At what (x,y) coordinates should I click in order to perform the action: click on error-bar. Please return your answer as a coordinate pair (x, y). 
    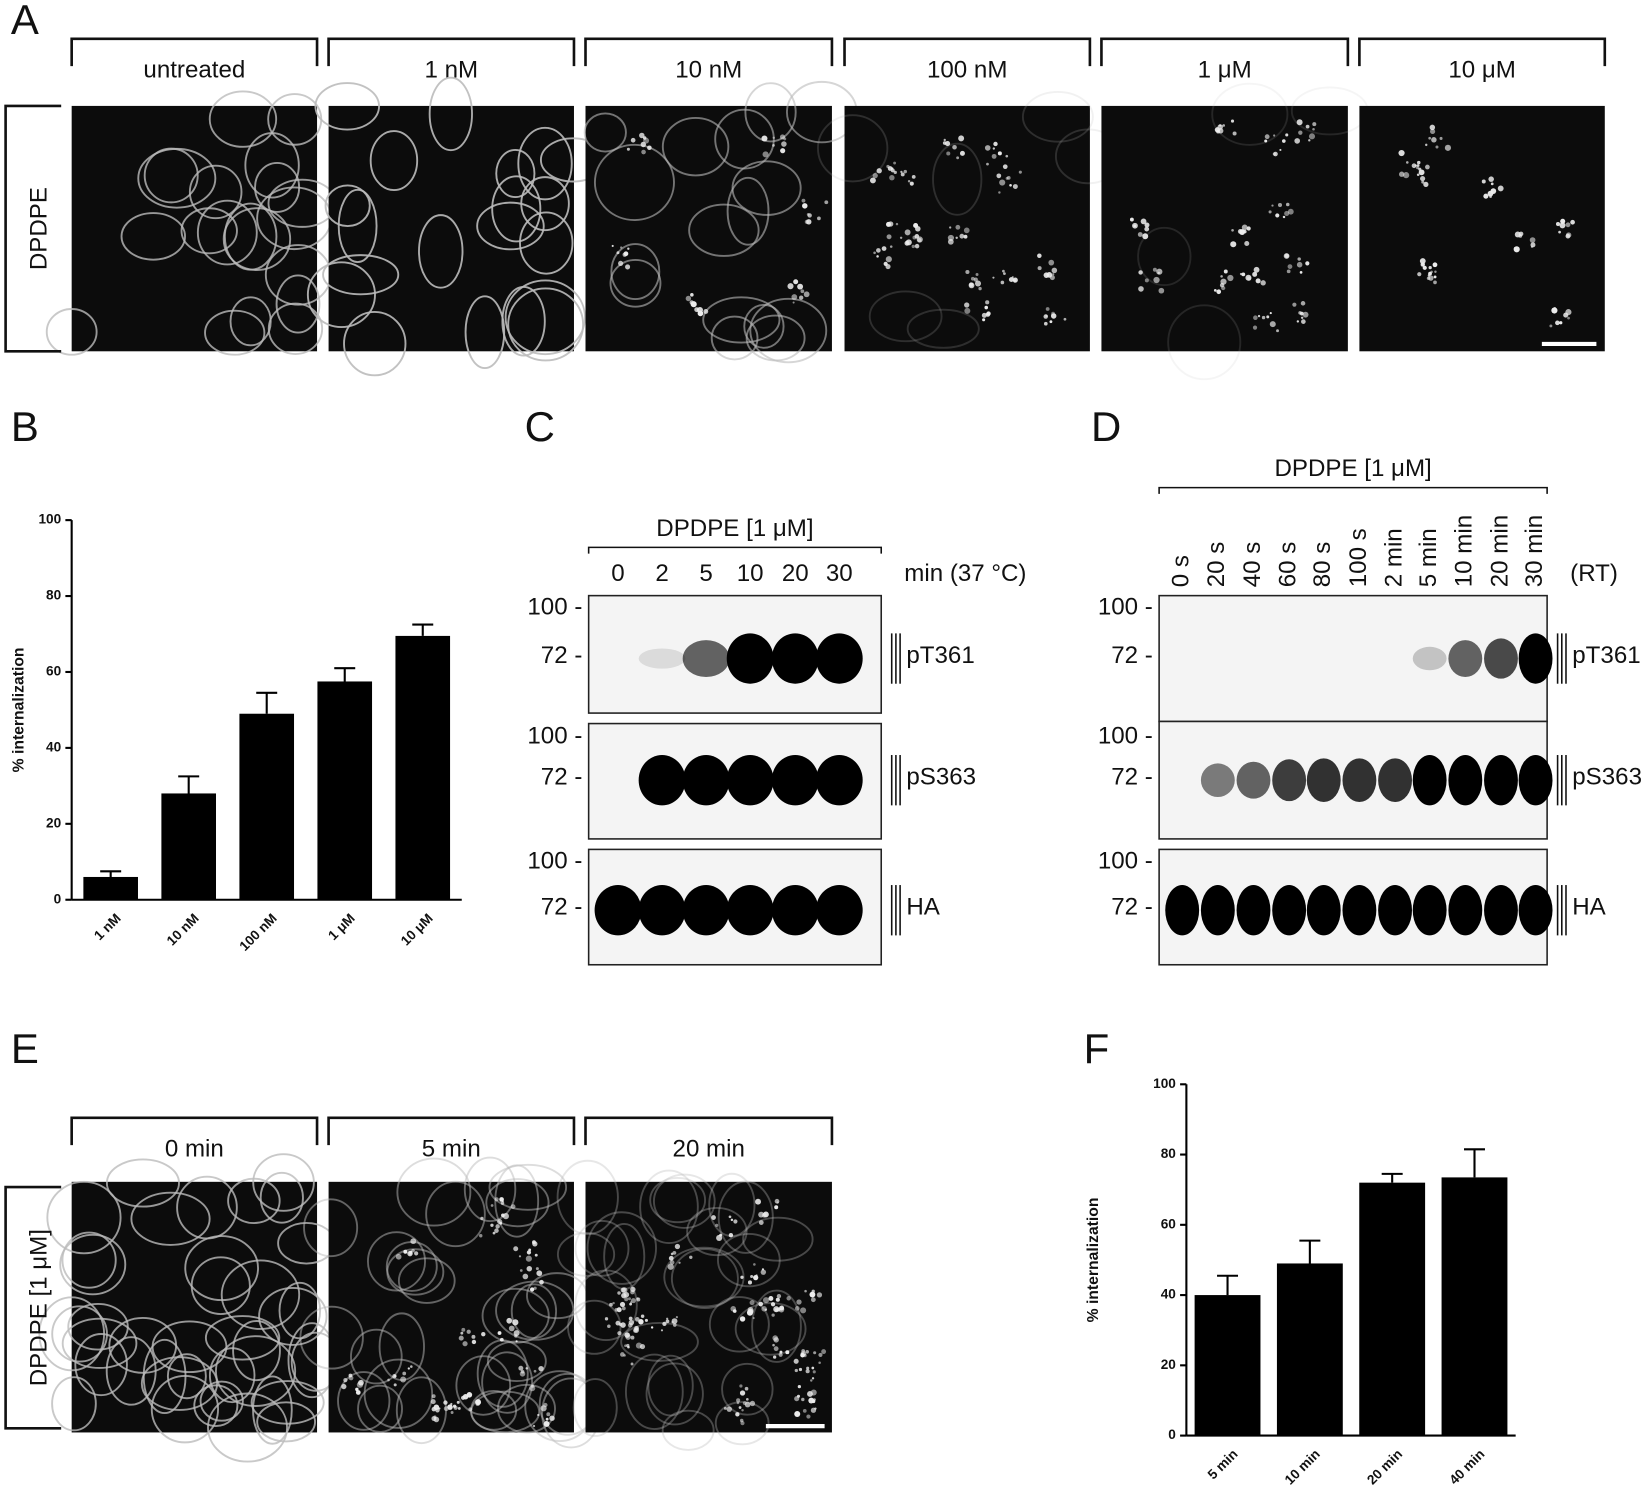
    Looking at the image, I should click on (1310, 1251).